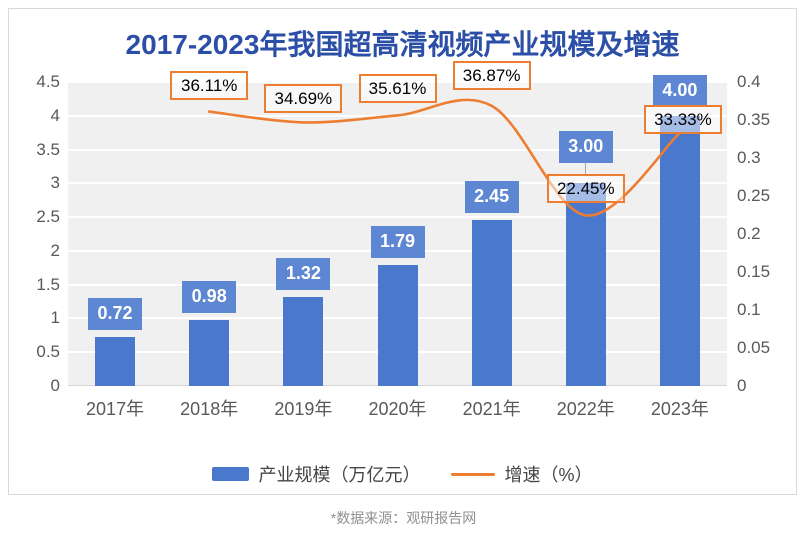  I want to click on x-axis-label: 2023年, so click(679, 409).